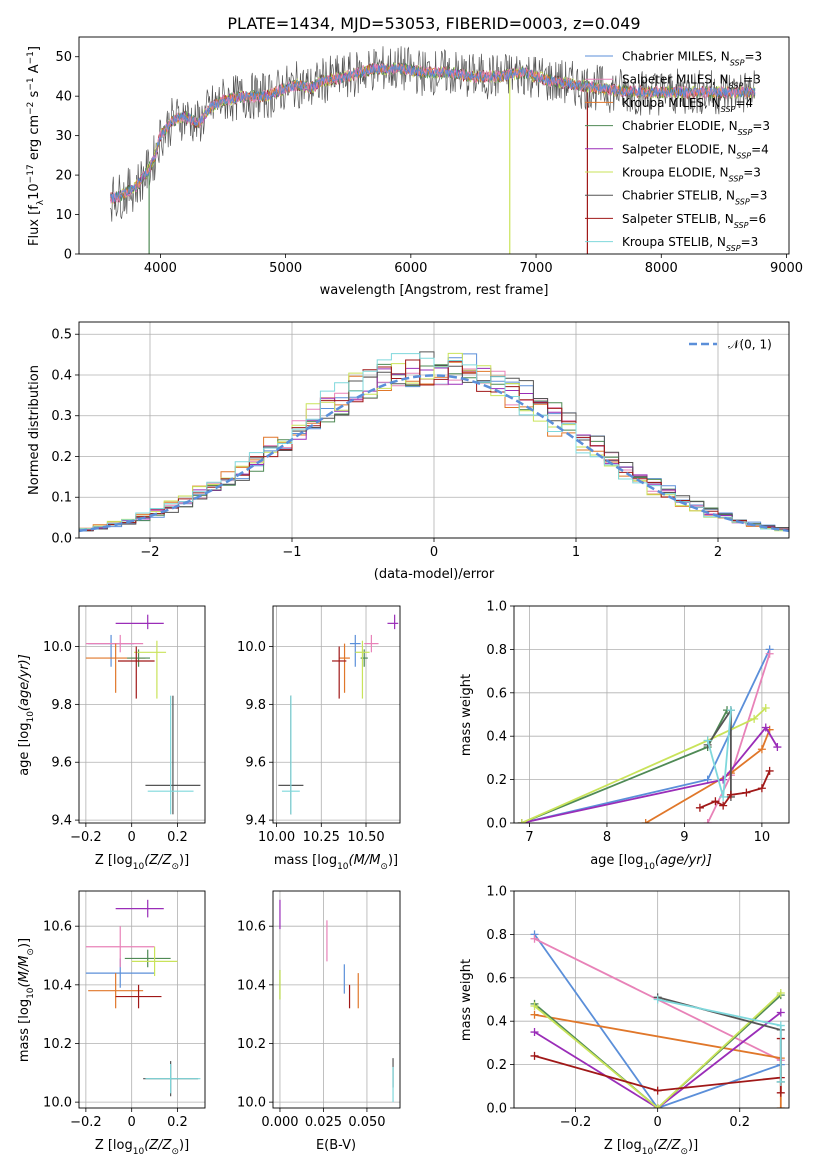  I want to click on age_vs_Z-plot-area, so click(143, 714).